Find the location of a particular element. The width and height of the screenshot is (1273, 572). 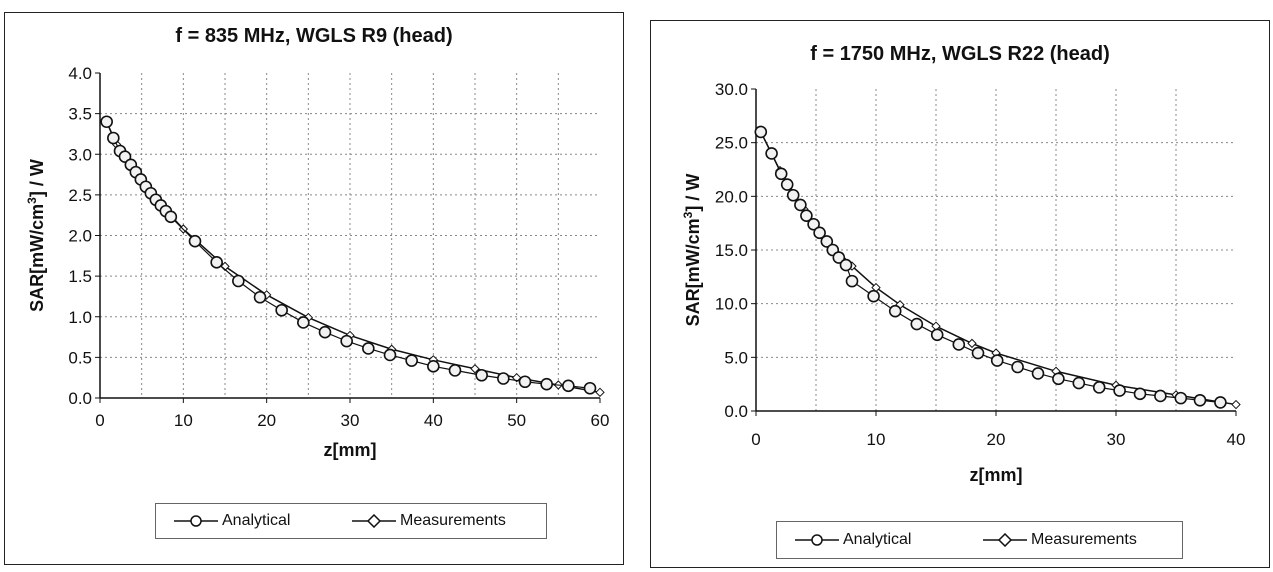

circle-marker-icon is located at coordinates (817, 540).